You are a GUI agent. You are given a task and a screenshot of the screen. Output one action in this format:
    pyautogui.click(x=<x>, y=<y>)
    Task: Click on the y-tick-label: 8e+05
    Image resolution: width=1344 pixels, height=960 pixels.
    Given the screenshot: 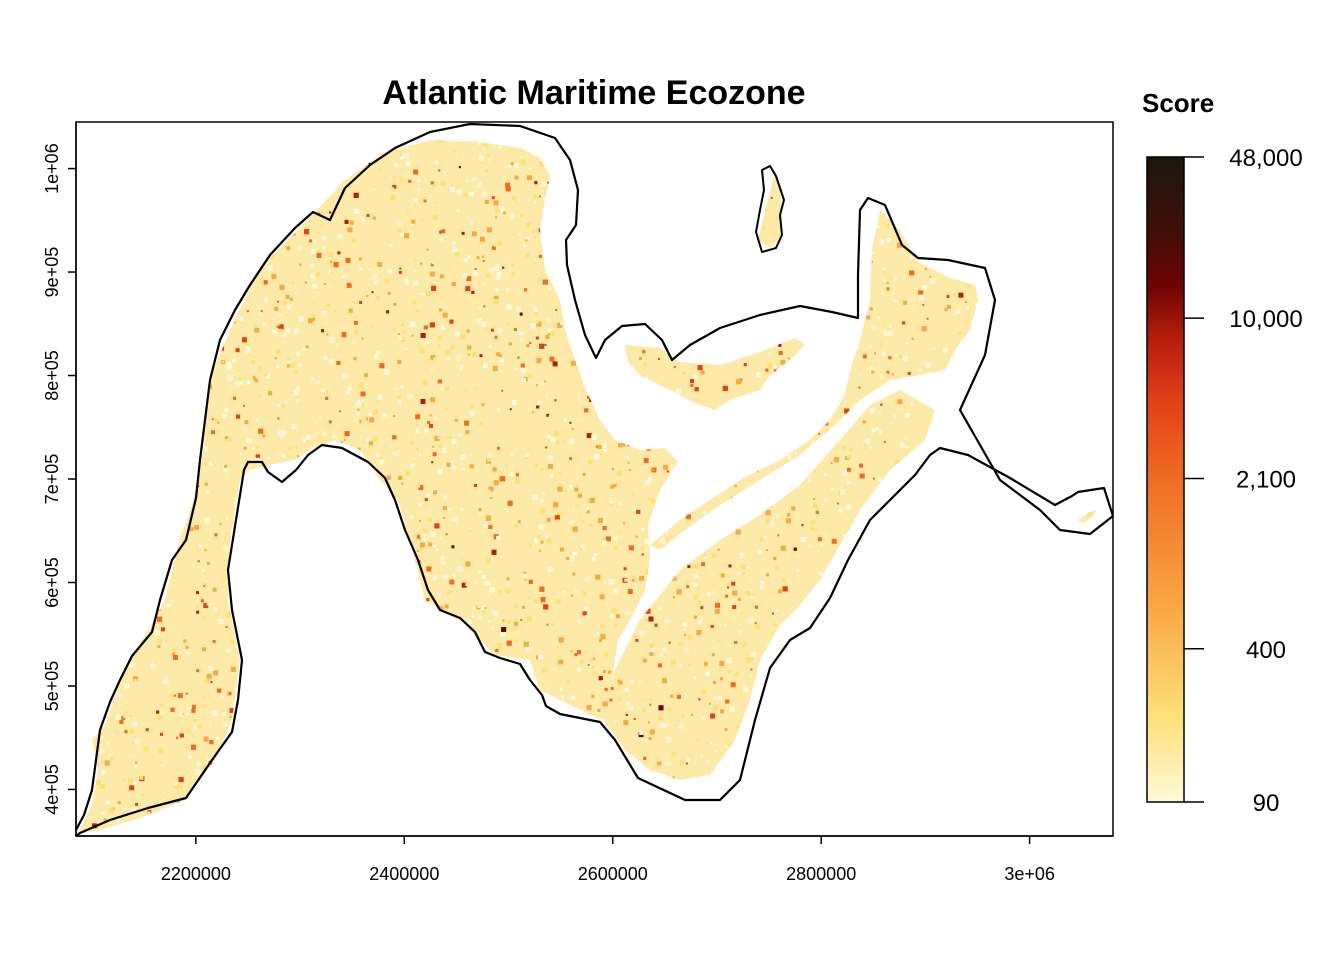 What is the action you would take?
    pyautogui.click(x=52, y=375)
    